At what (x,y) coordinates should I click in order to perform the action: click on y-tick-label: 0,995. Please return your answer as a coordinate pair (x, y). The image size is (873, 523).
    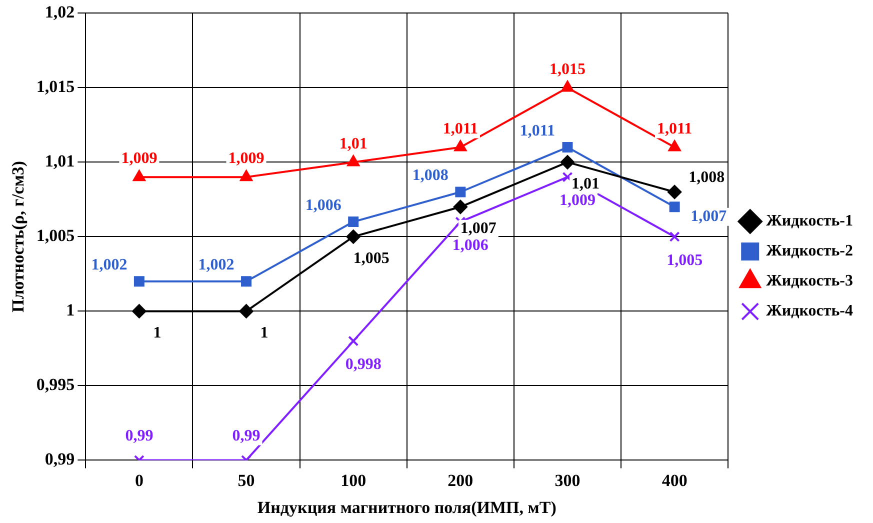
    Looking at the image, I should click on (55, 384).